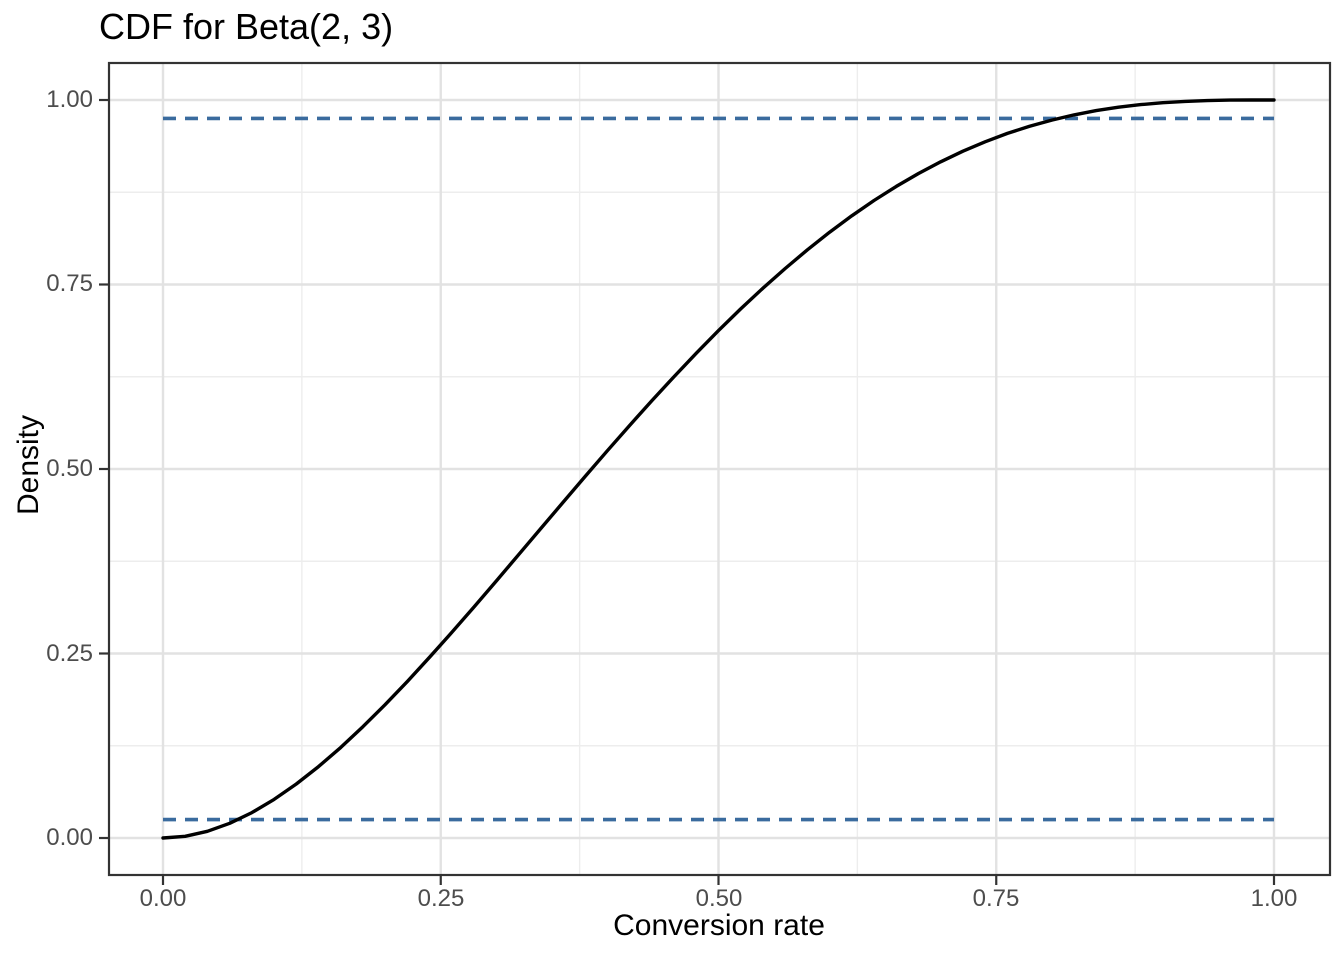  What do you see at coordinates (719, 925) in the screenshot?
I see `x-axis-title: Conversion rate` at bounding box center [719, 925].